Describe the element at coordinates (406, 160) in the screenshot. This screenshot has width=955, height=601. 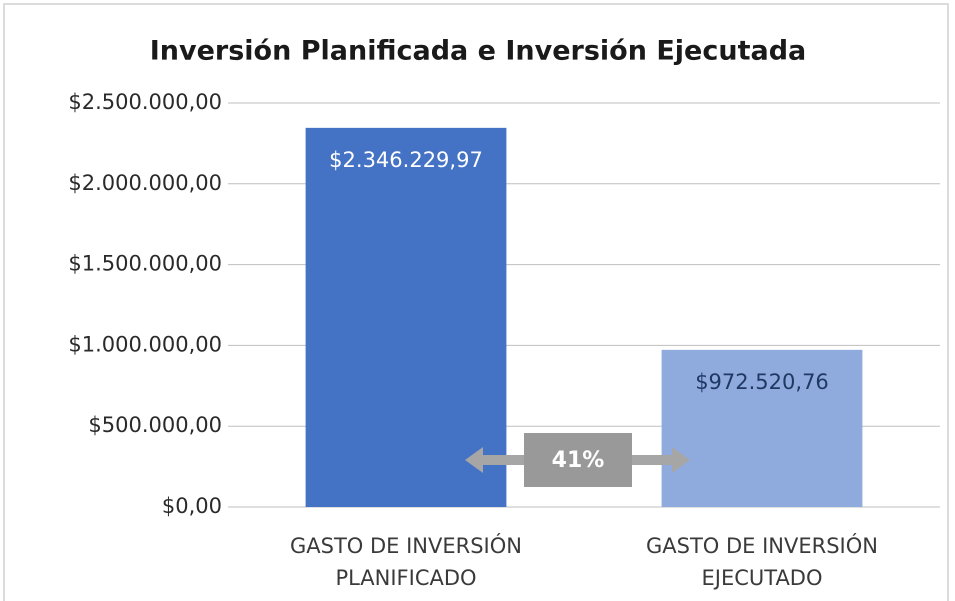
I see `data-label: $2.346.229,97` at that location.